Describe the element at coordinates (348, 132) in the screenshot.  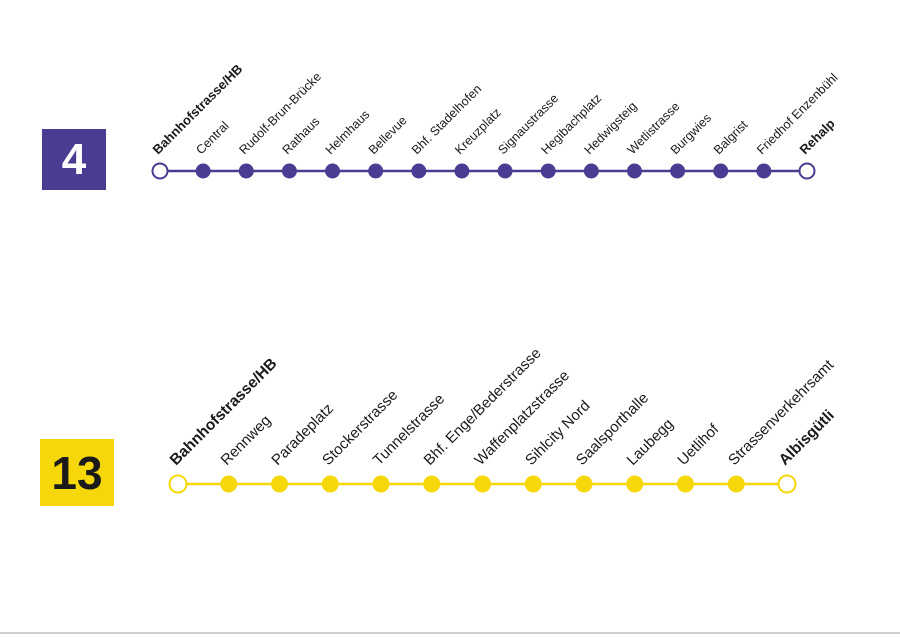
I see `stop-label: Helmhaus` at that location.